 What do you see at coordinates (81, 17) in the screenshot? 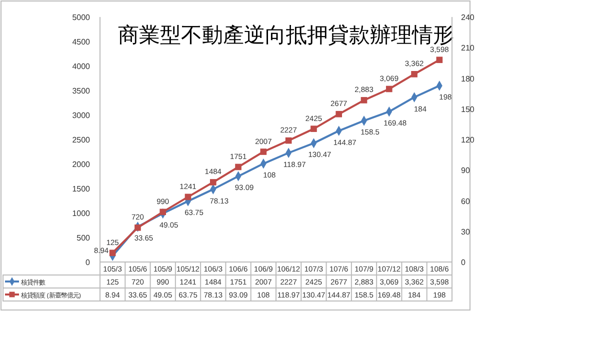
I see `y-tick-label: 5000` at bounding box center [81, 17].